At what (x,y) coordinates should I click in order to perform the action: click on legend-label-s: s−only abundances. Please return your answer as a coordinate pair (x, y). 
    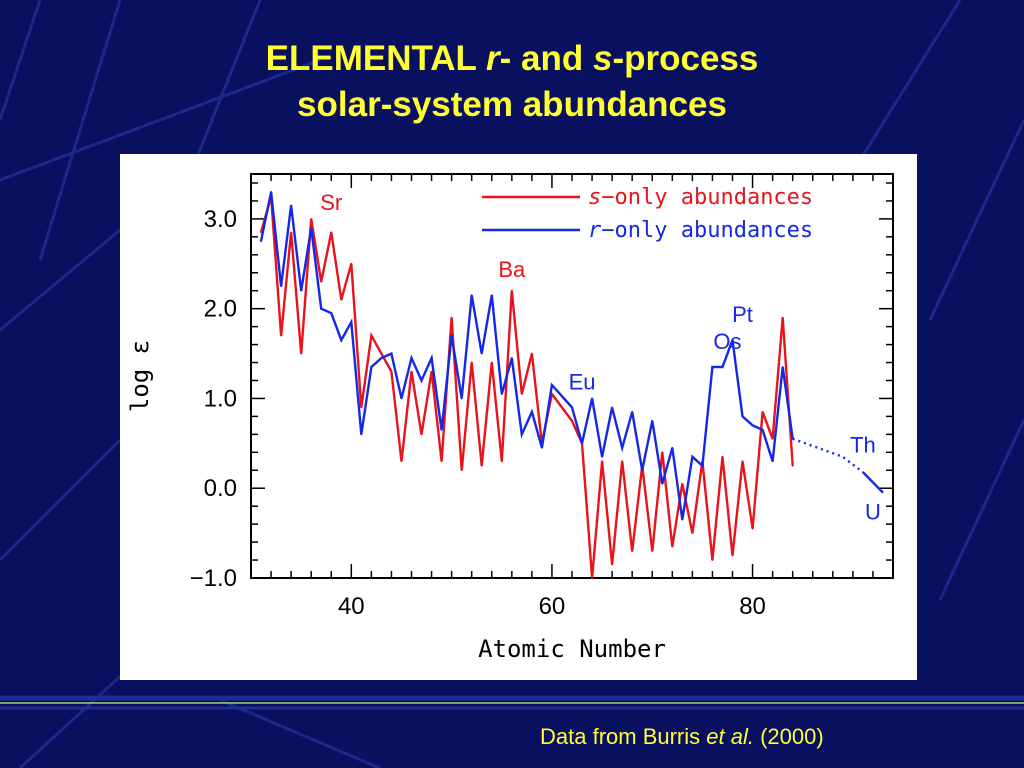
    Looking at the image, I should click on (700, 197).